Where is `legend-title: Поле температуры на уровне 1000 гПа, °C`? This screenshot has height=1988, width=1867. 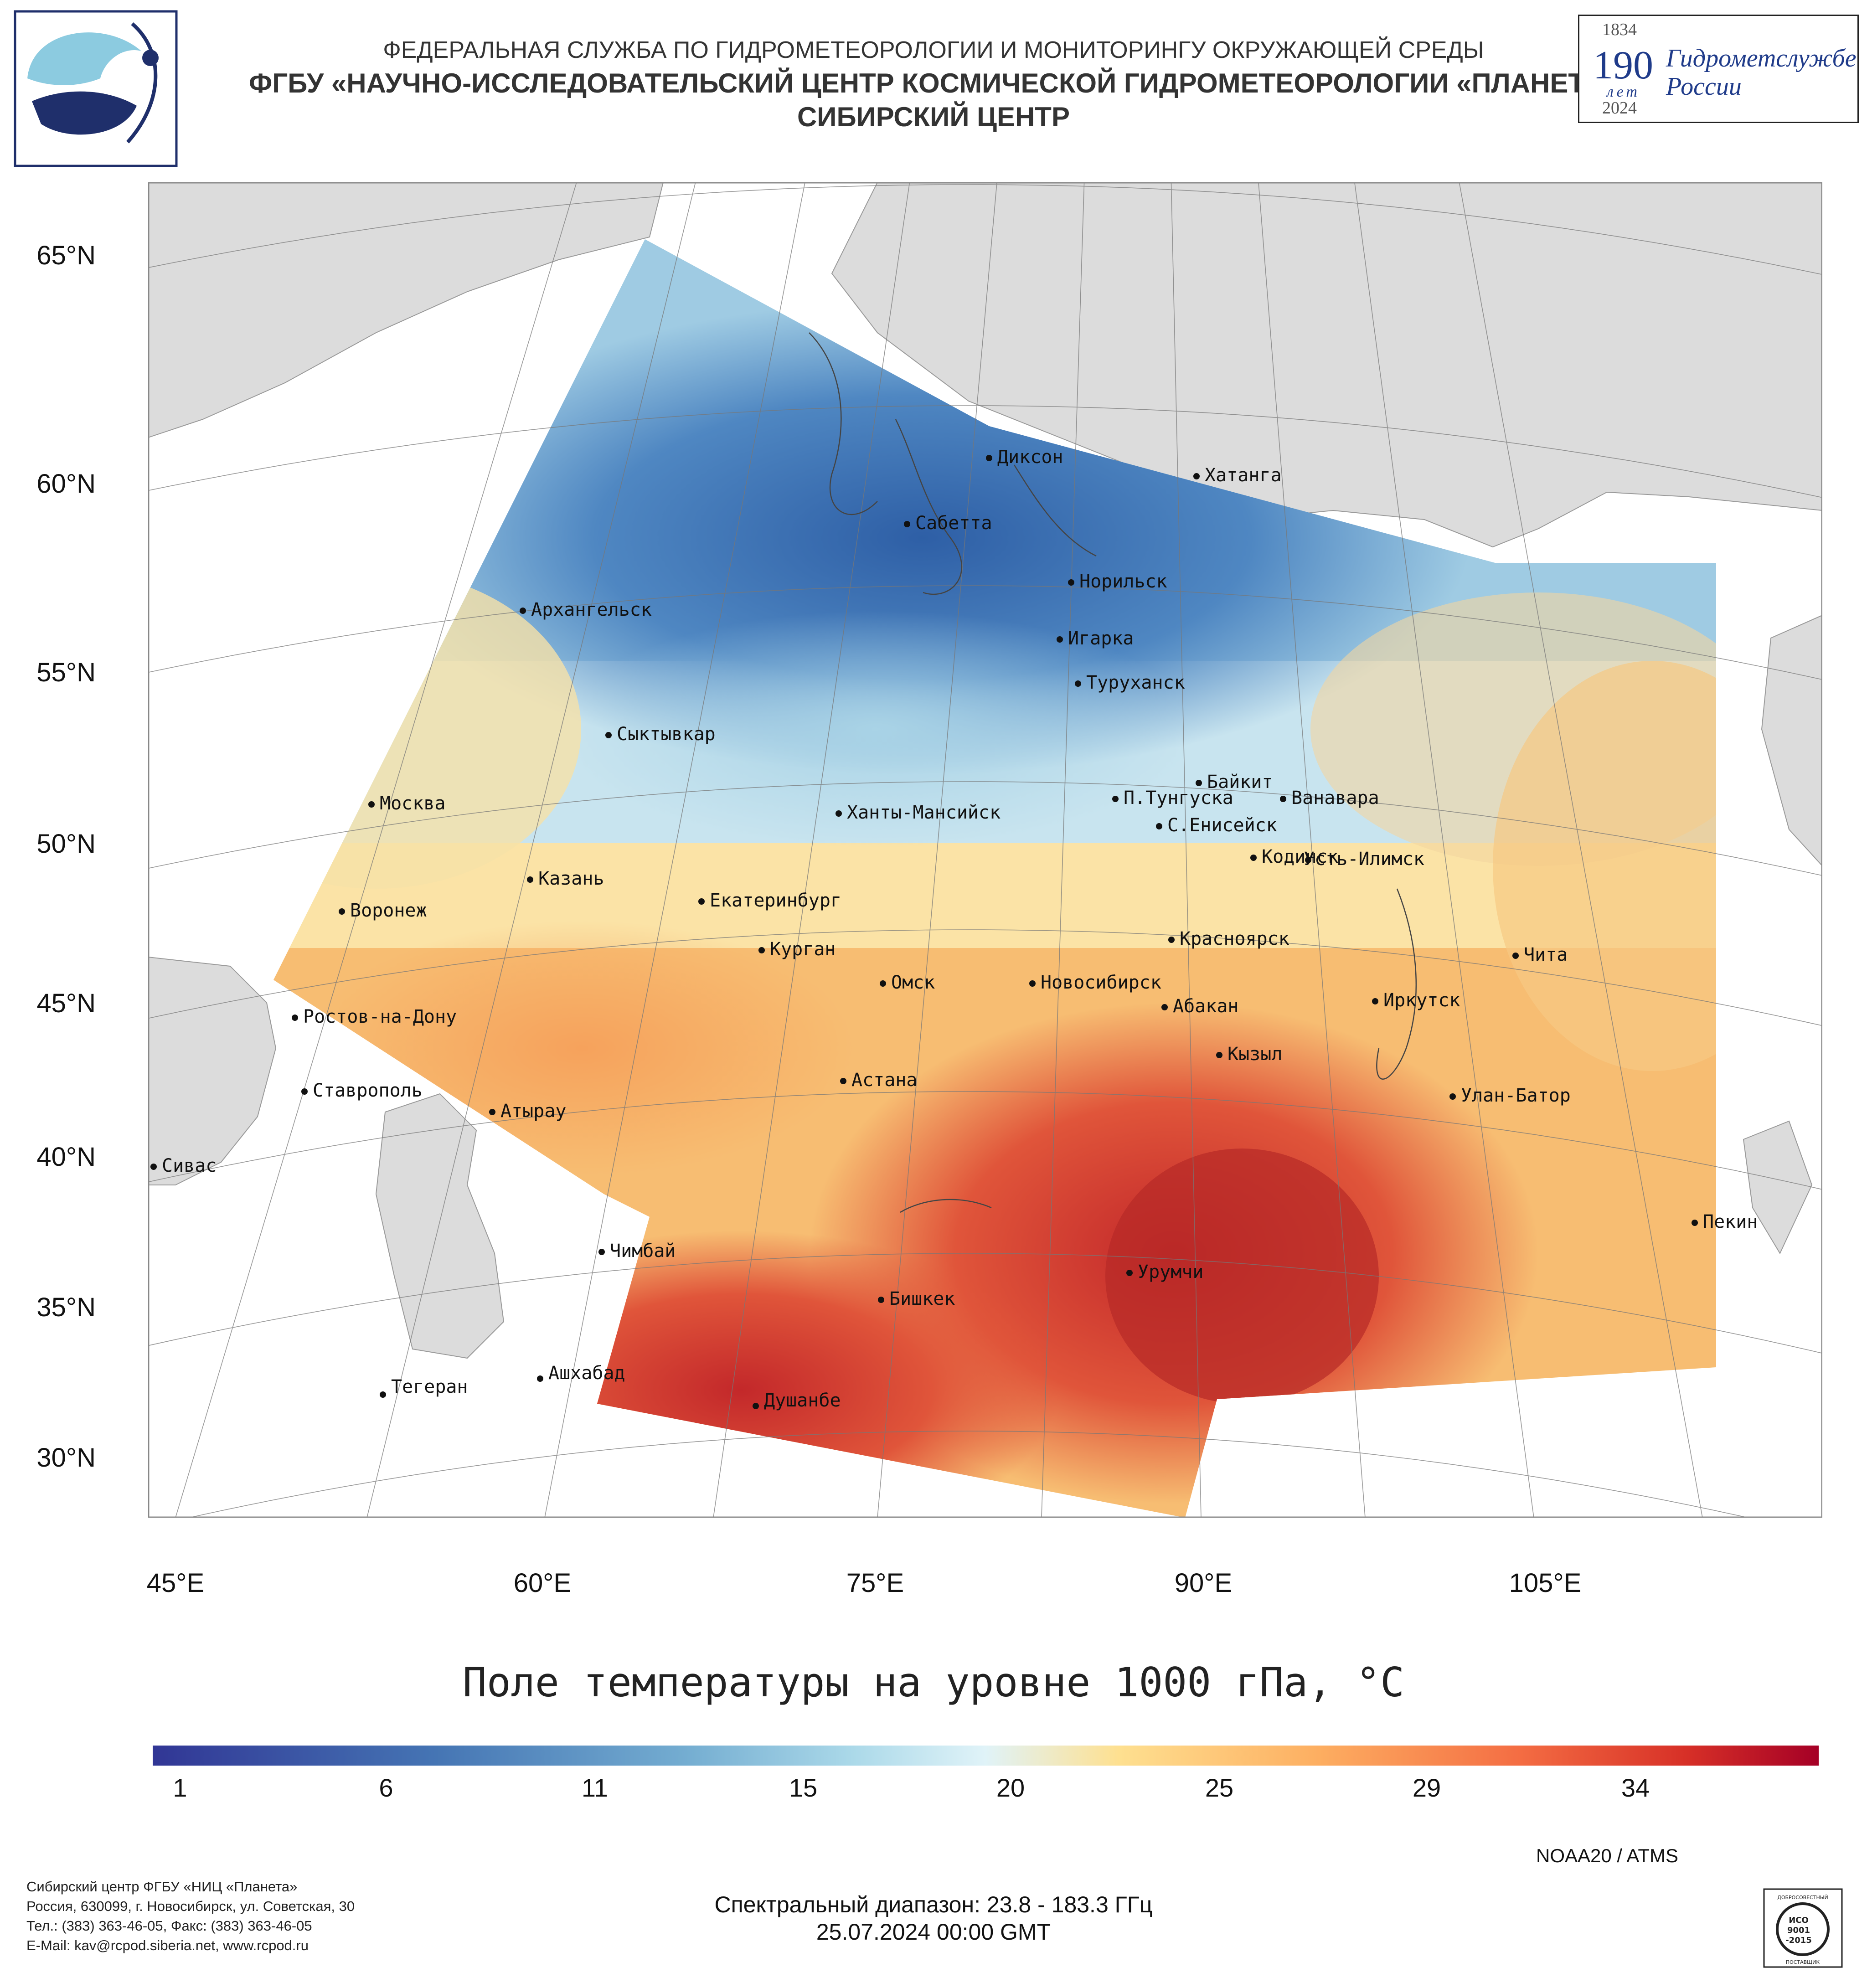 legend-title: Поле температуры на уровне 1000 гПа, °C is located at coordinates (933, 1683).